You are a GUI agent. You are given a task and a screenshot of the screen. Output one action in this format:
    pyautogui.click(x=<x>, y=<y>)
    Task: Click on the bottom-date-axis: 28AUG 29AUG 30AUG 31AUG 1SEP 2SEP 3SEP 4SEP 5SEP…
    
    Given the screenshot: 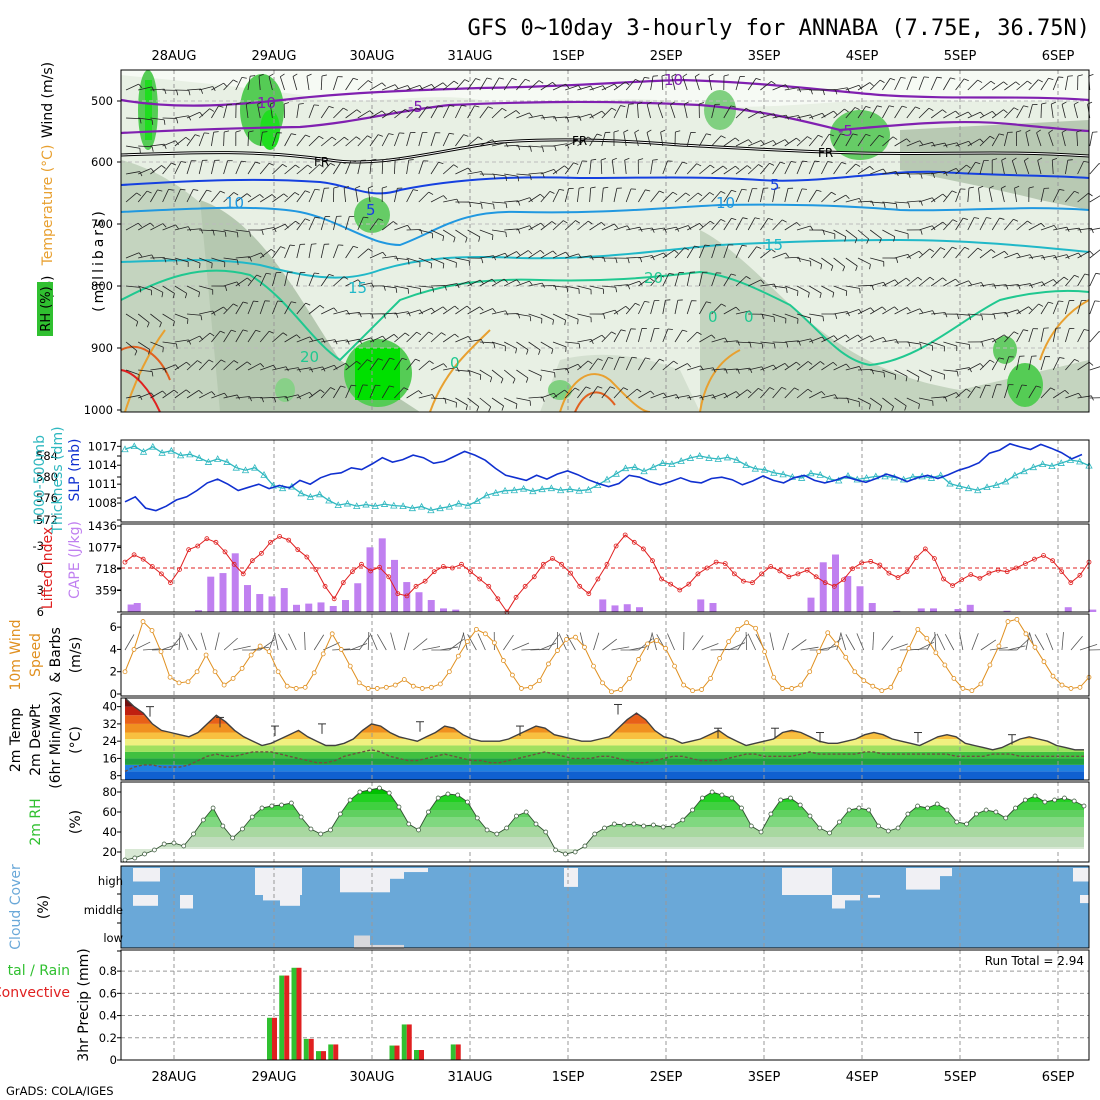 What is the action you would take?
    pyautogui.click(x=612, y=1077)
    